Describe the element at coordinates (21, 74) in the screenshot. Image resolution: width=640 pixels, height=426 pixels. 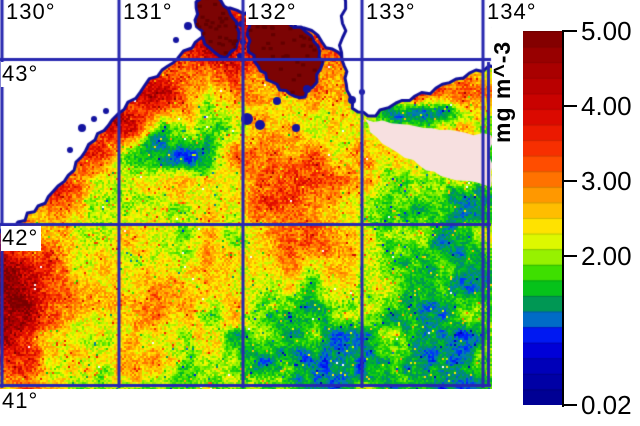
I see `lat-tick-label: 43°` at that location.